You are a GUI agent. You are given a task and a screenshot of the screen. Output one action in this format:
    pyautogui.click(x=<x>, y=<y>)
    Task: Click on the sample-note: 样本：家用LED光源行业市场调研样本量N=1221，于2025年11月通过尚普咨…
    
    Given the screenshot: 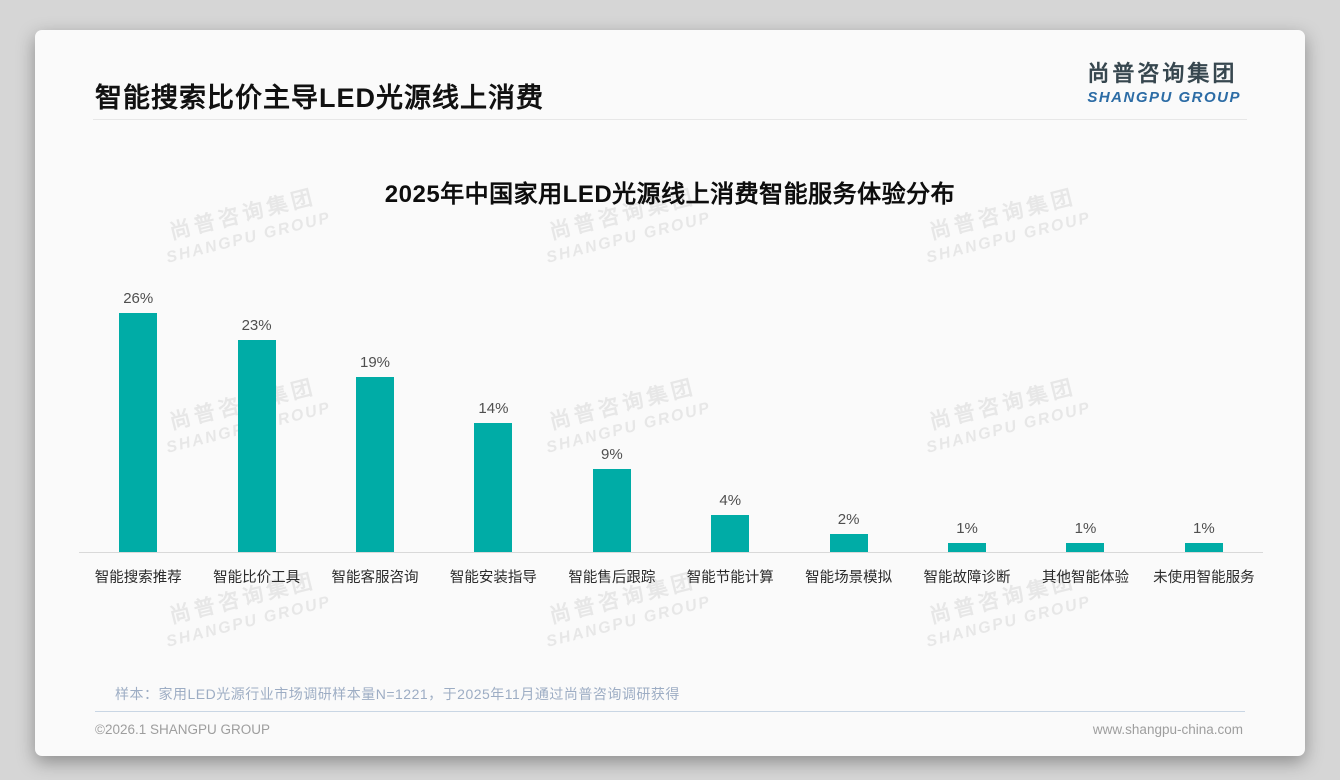 What is the action you would take?
    pyautogui.click(x=397, y=694)
    